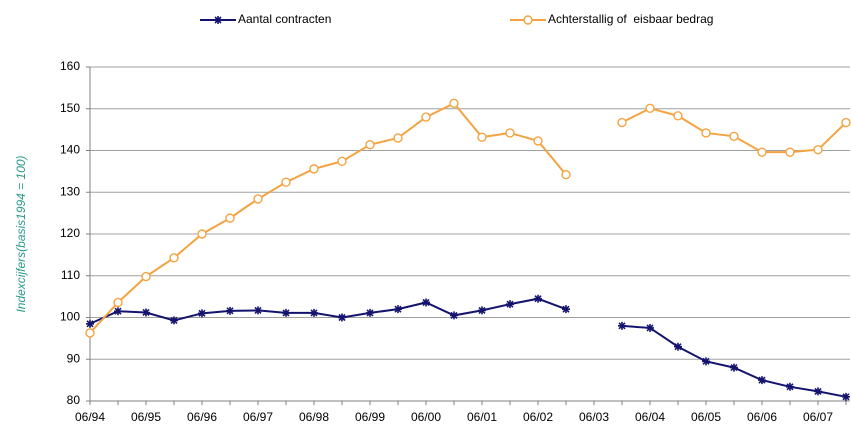 The image size is (851, 439). Describe the element at coordinates (426, 417) in the screenshot. I see `x-tick-label: 06/00` at that location.